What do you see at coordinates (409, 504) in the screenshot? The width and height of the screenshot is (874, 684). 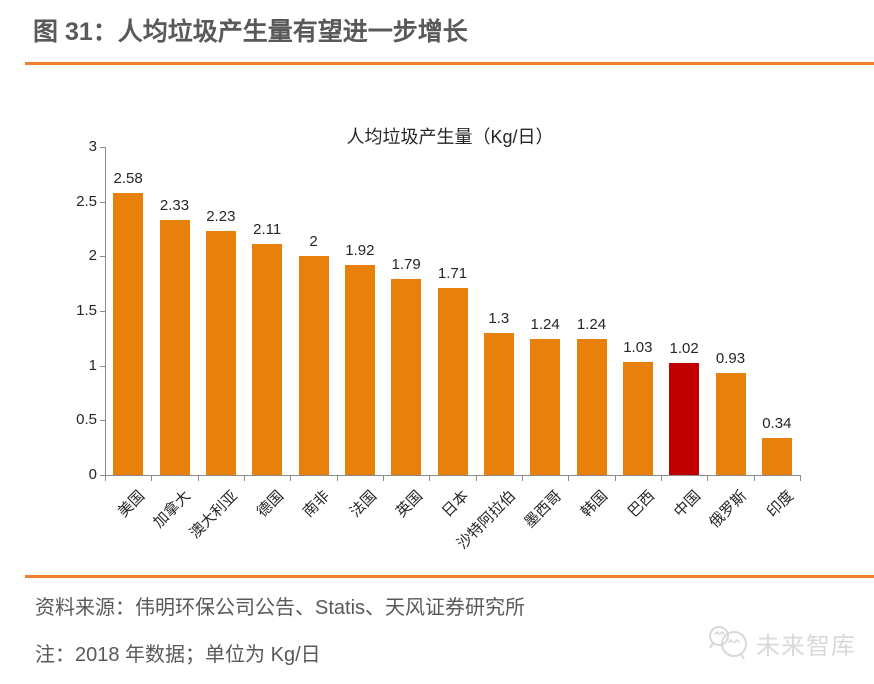 I see `x-axis-category-label: 英国` at bounding box center [409, 504].